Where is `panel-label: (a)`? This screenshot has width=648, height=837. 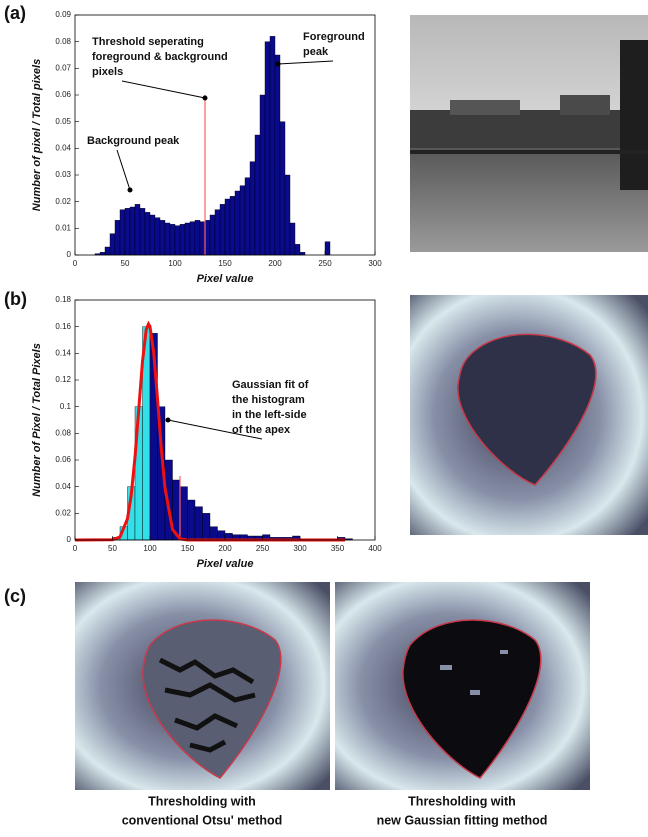 panel-label: (a) is located at coordinates (15, 13).